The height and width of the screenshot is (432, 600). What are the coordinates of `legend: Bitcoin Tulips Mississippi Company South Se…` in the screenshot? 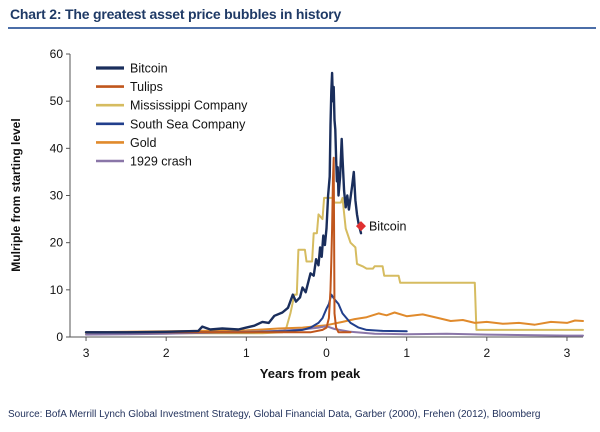 It's located at (172, 115).